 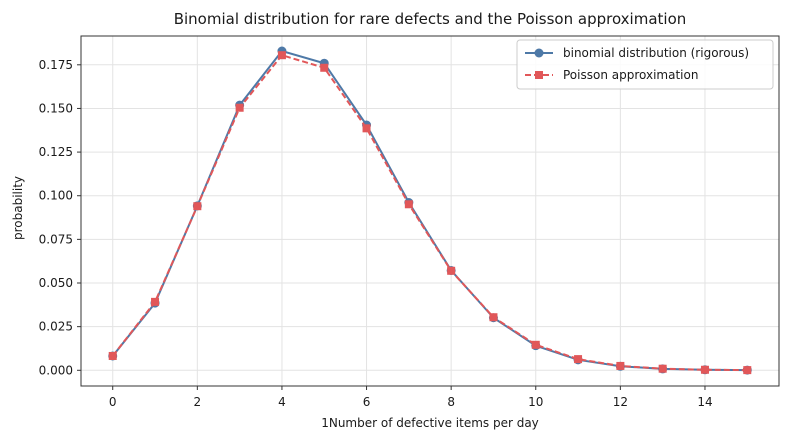 I want to click on x-tick-label: 2, so click(x=198, y=402).